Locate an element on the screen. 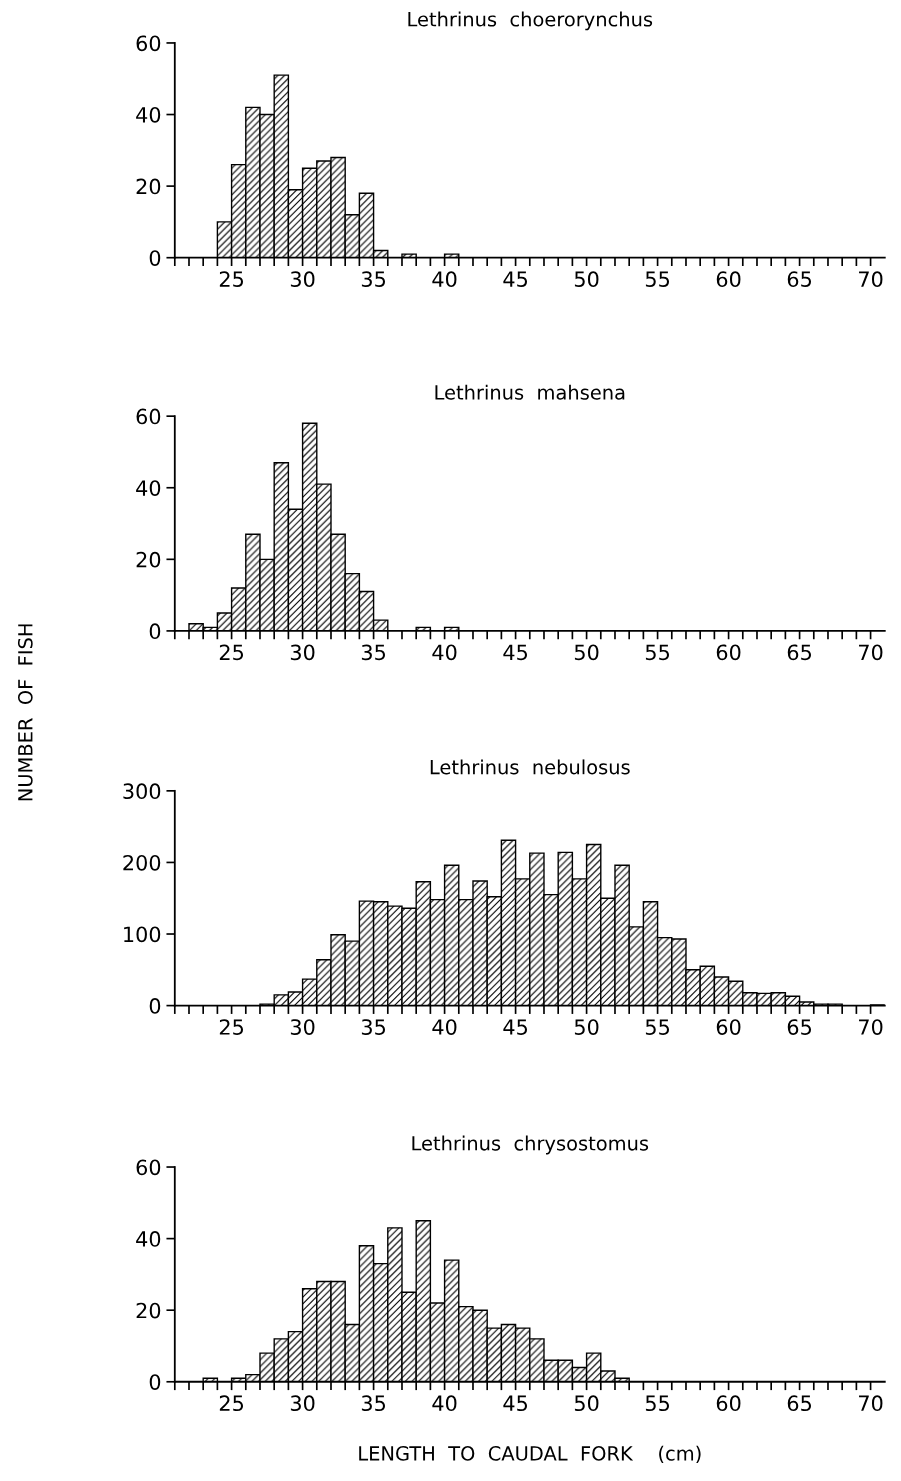 The width and height of the screenshot is (901, 1481). chart-title: Lethrinus mahsena is located at coordinates (530, 392).